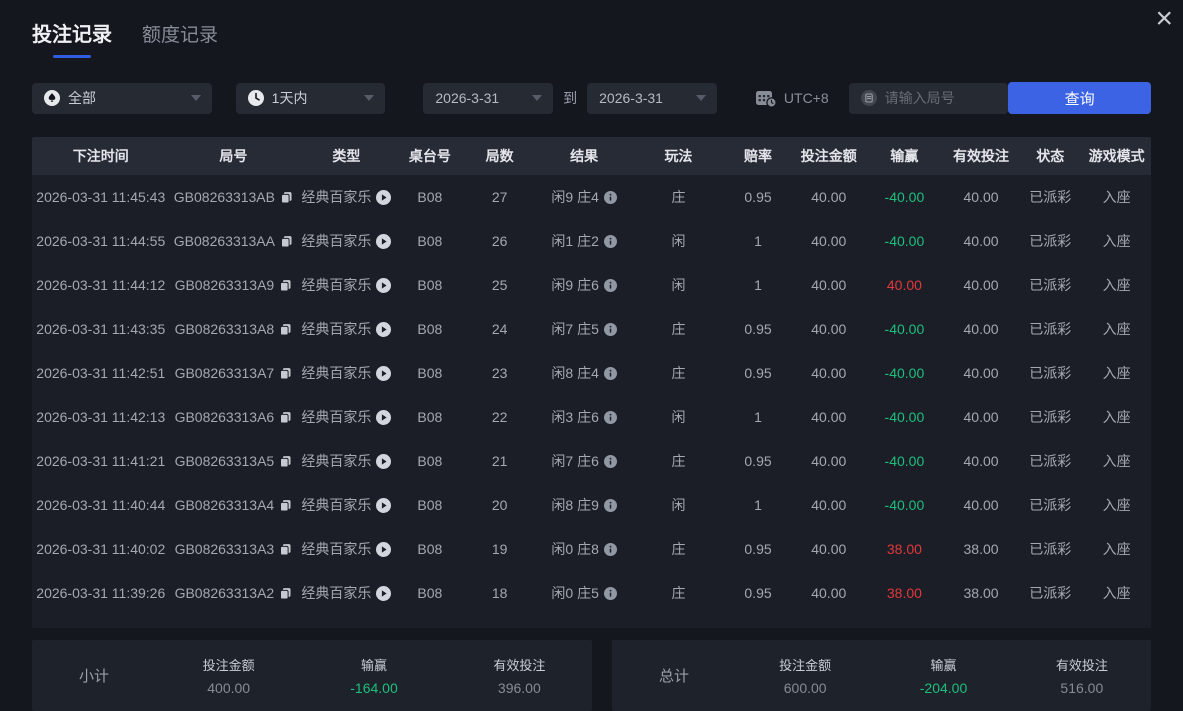 The width and height of the screenshot is (1183, 711). Describe the element at coordinates (943, 665) in the screenshot. I see `stat-label: 输赢` at that location.